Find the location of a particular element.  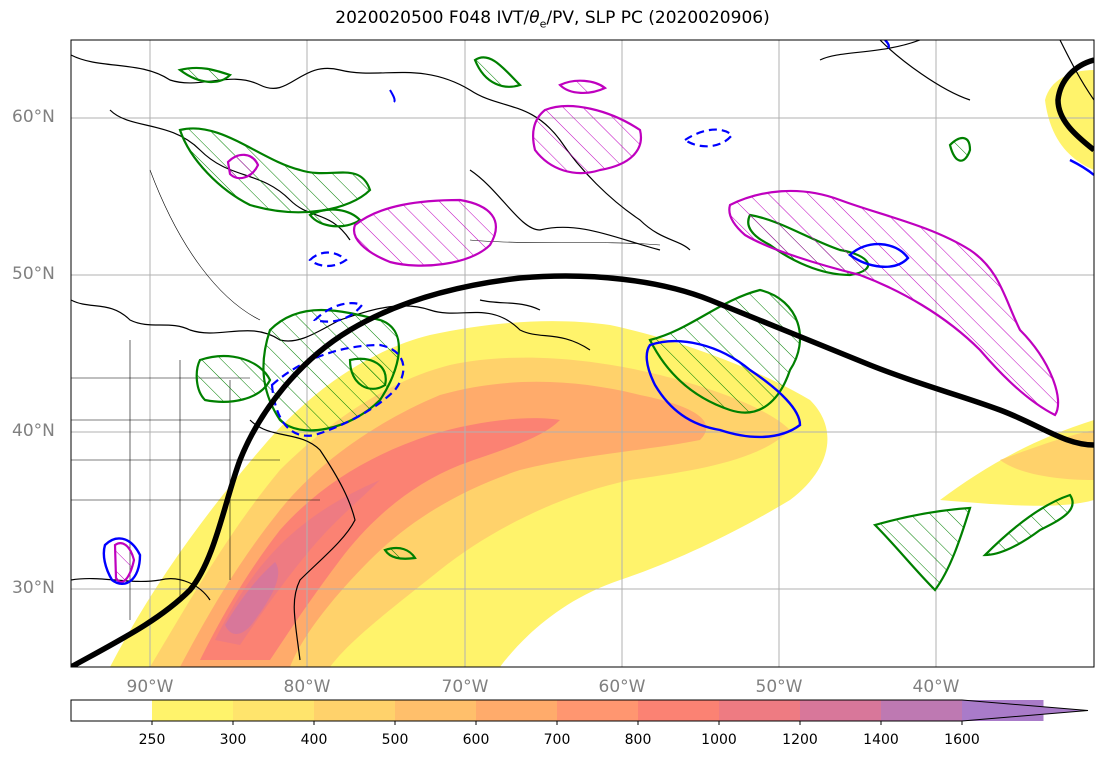

lon-label-80w: 80°W is located at coordinates (307, 687).